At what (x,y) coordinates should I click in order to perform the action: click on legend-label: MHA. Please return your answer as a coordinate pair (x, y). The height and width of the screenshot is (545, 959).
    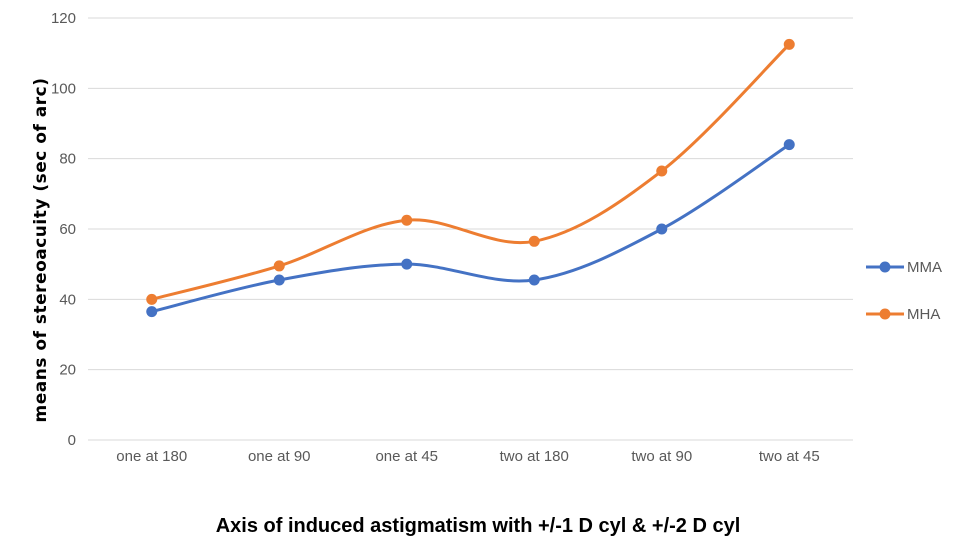
    Looking at the image, I should click on (923, 314).